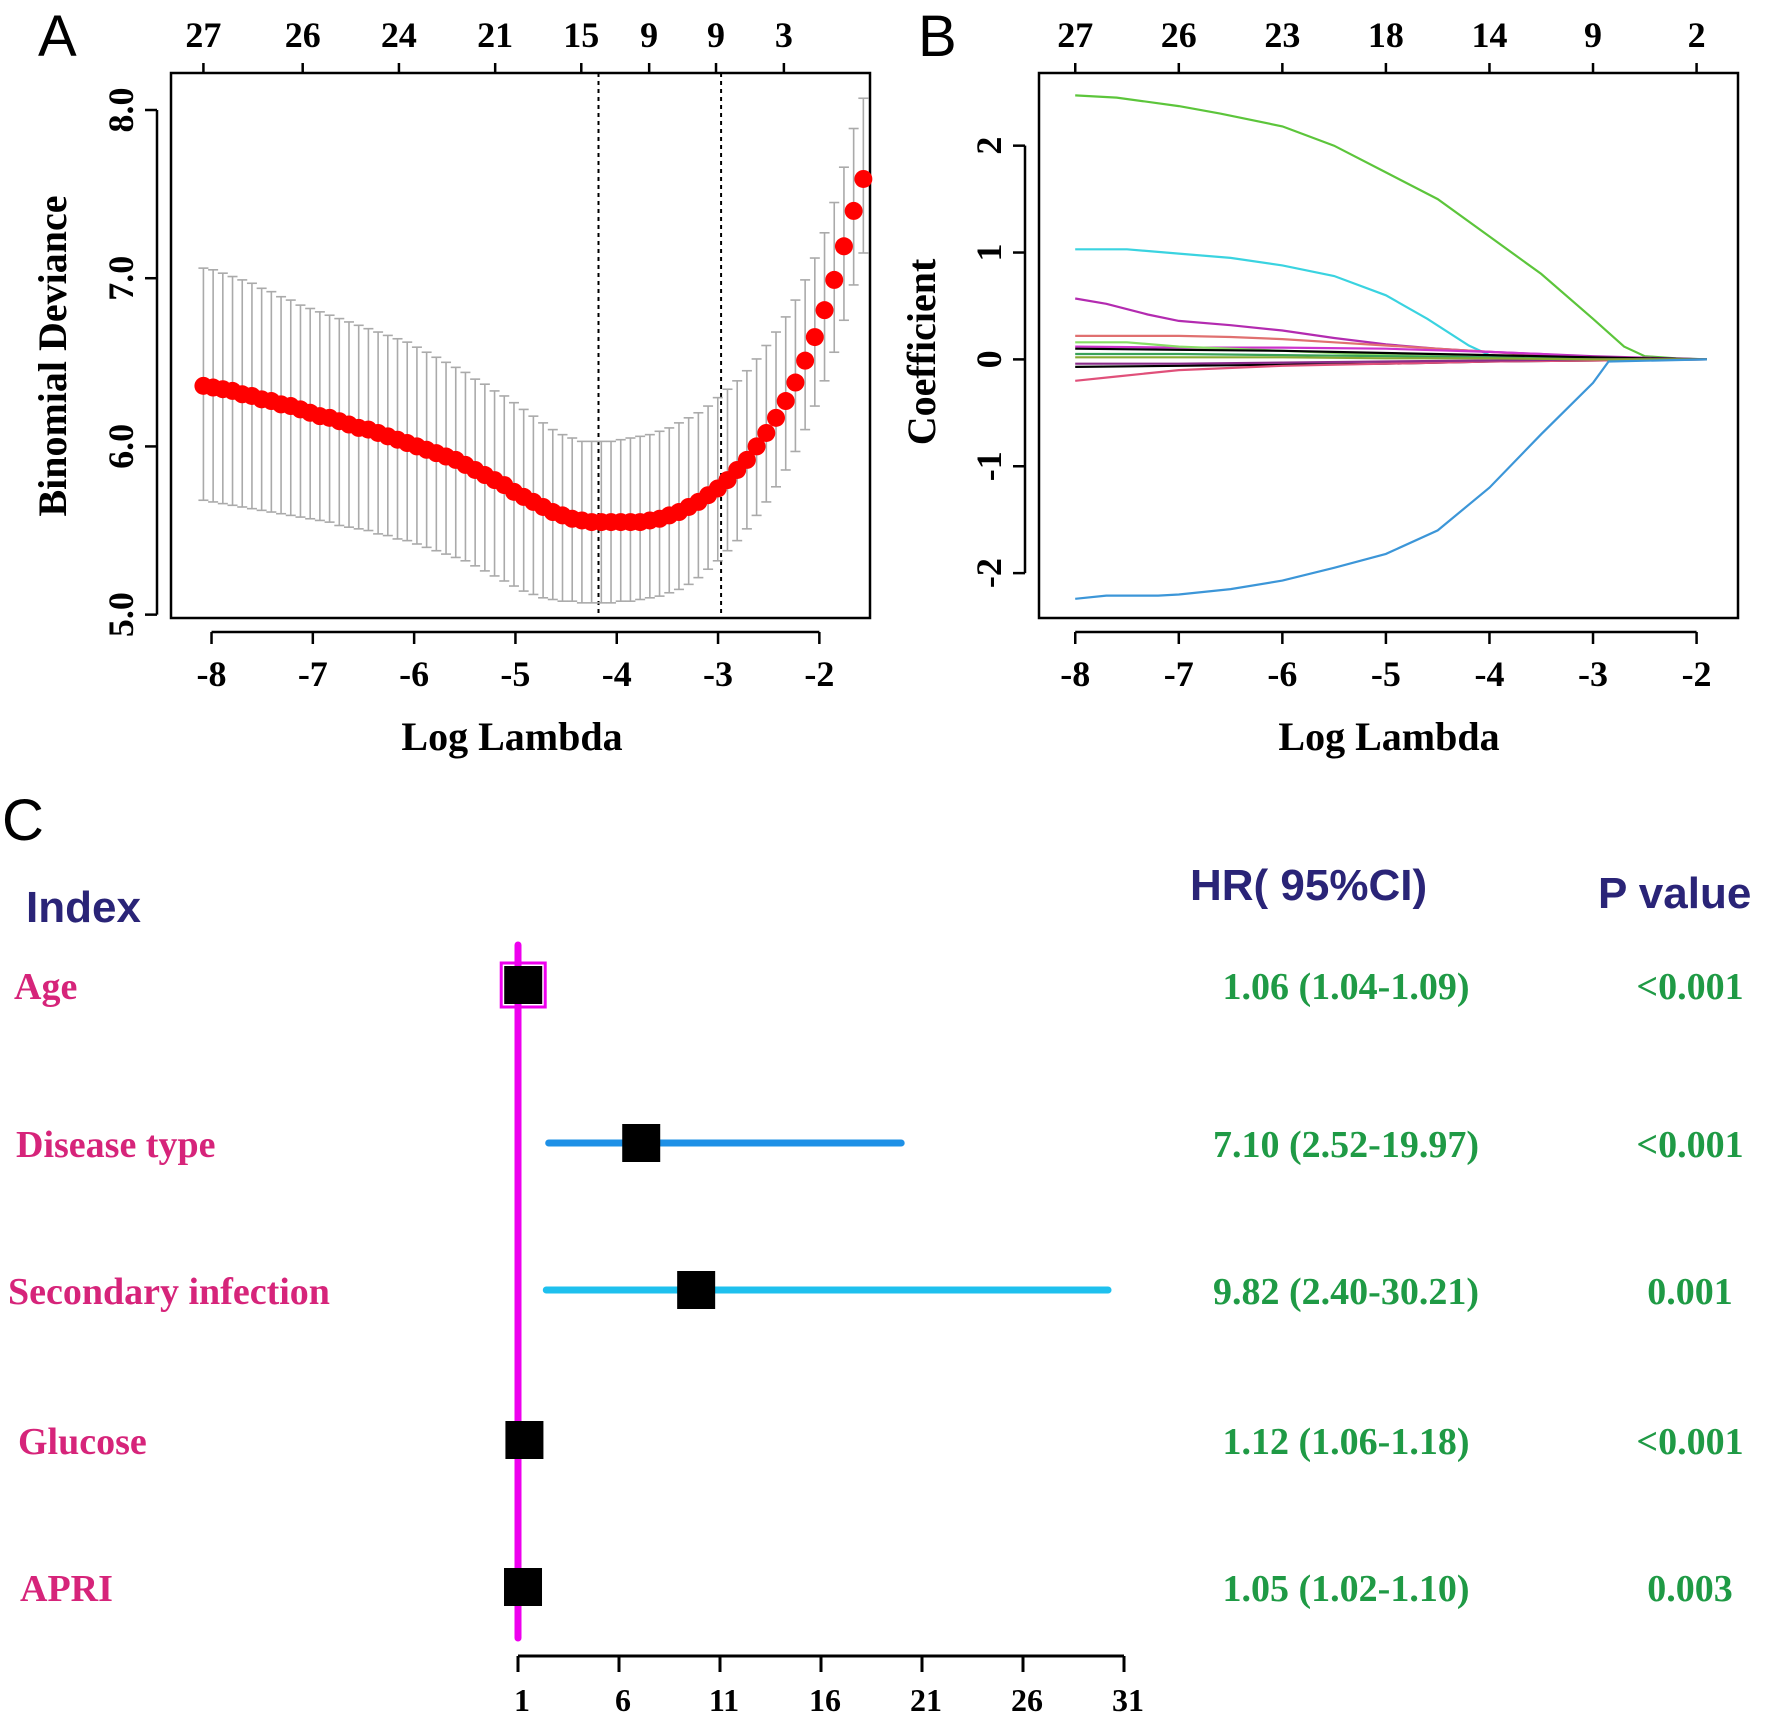 The height and width of the screenshot is (1720, 1777). I want to click on forest-row-label: Age, so click(45, 987).